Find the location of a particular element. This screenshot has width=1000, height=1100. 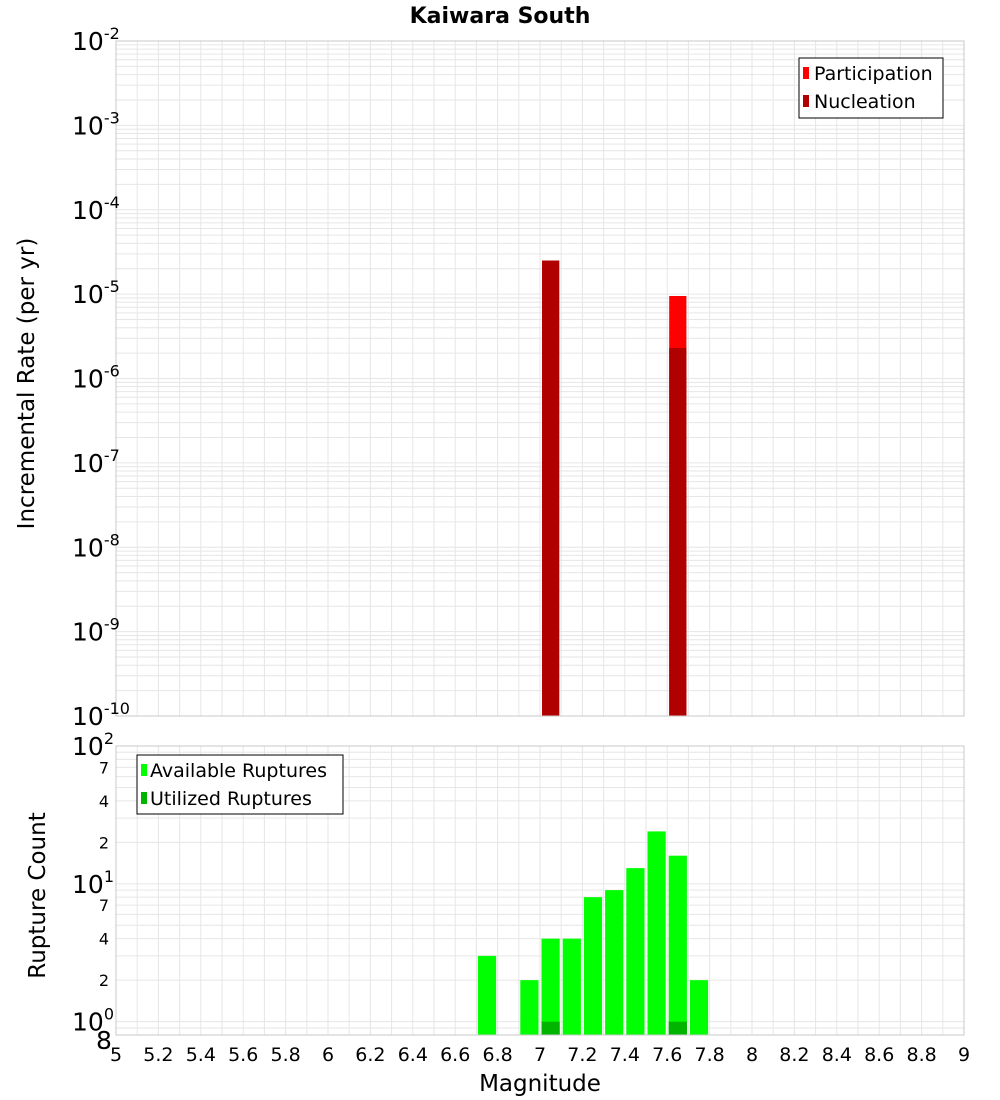

x-tick-label: 9 is located at coordinates (964, 1055).